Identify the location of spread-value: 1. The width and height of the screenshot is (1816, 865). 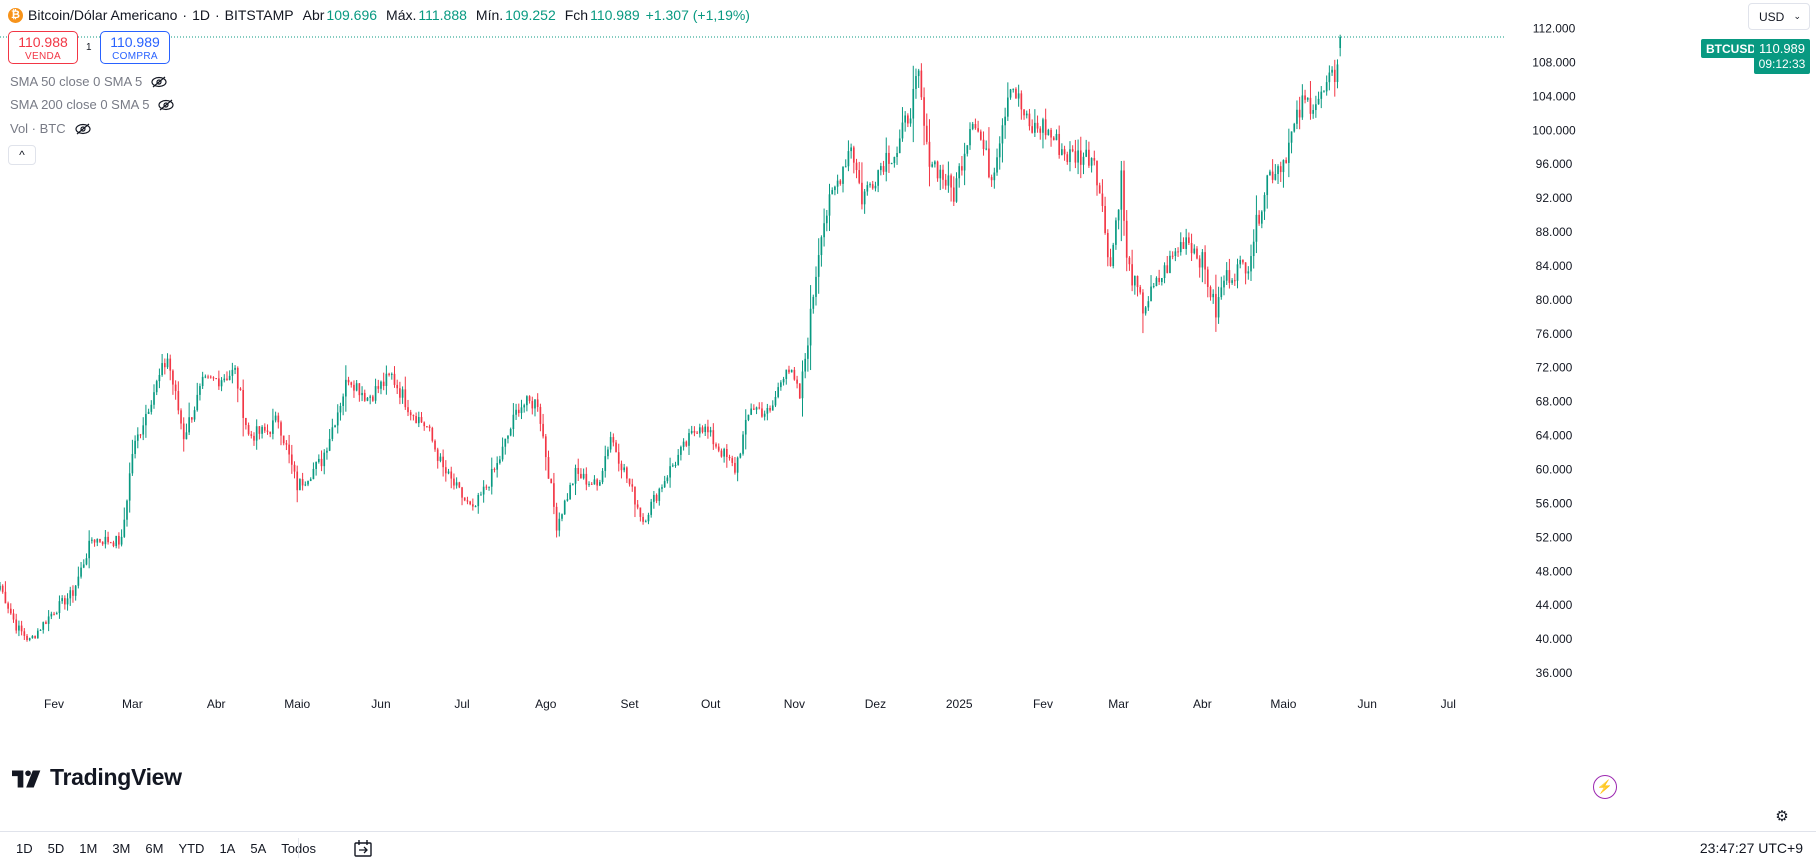
(89, 47).